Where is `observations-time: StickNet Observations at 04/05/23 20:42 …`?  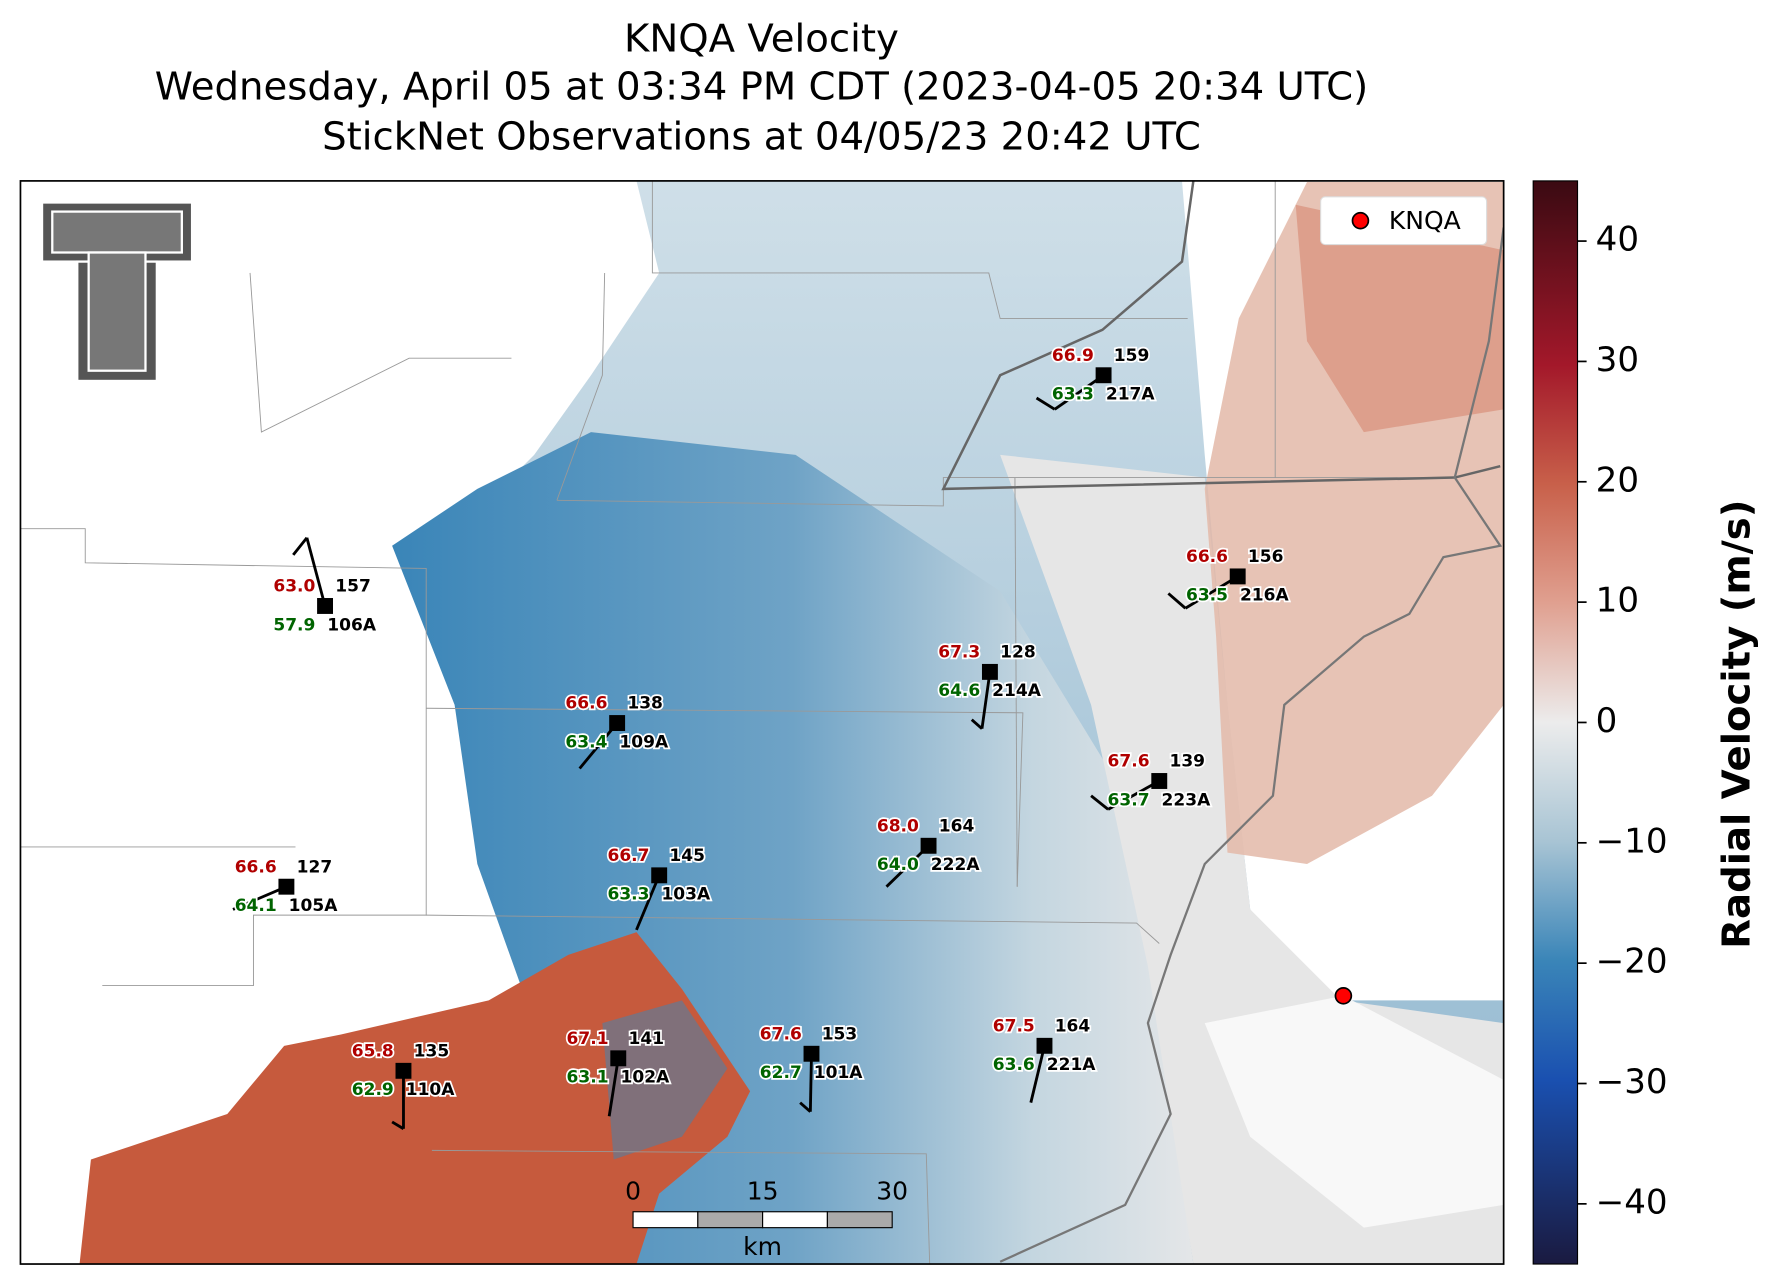
observations-time: StickNet Observations at 04/05/23 20:42 … is located at coordinates (761, 136).